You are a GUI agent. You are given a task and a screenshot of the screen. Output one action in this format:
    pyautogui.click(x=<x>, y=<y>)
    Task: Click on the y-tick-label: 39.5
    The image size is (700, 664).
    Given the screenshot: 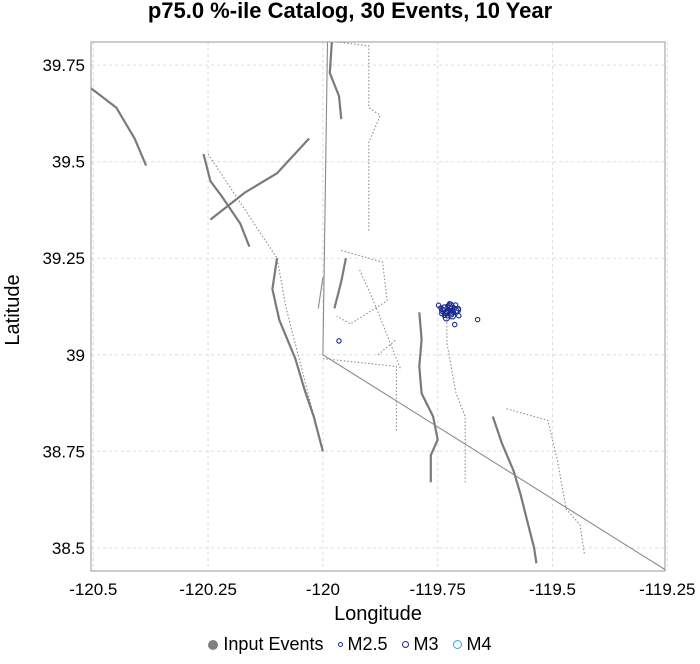 What is the action you would take?
    pyautogui.click(x=68, y=162)
    